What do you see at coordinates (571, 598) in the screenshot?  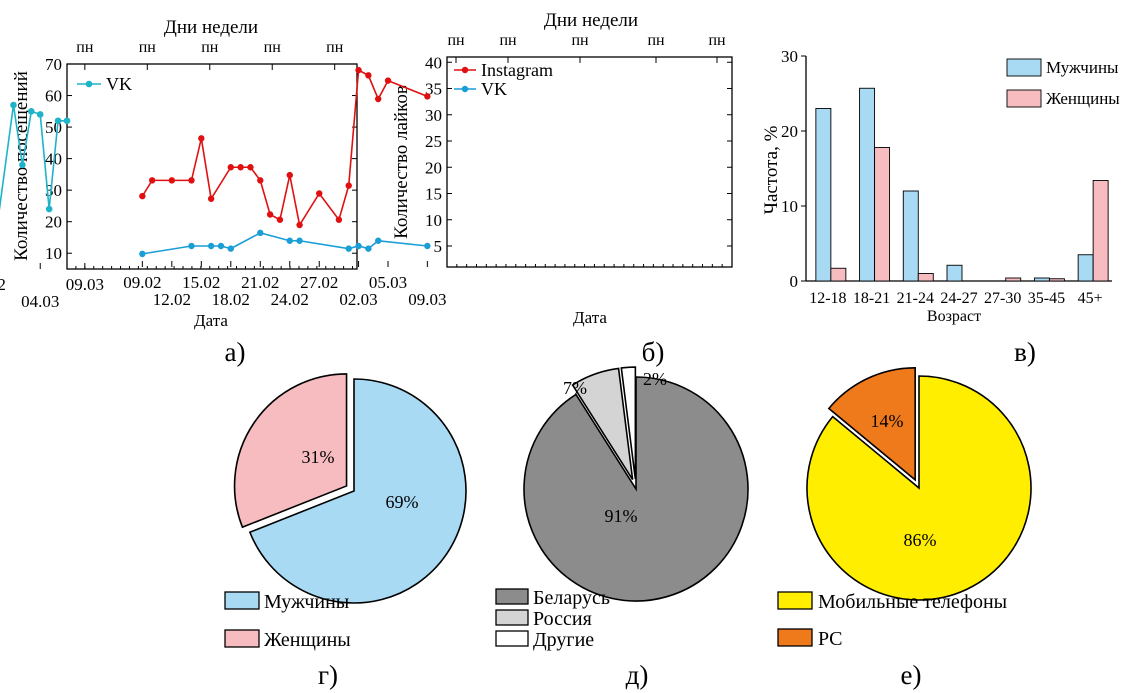 I see `legend-label: Беларусь` at bounding box center [571, 598].